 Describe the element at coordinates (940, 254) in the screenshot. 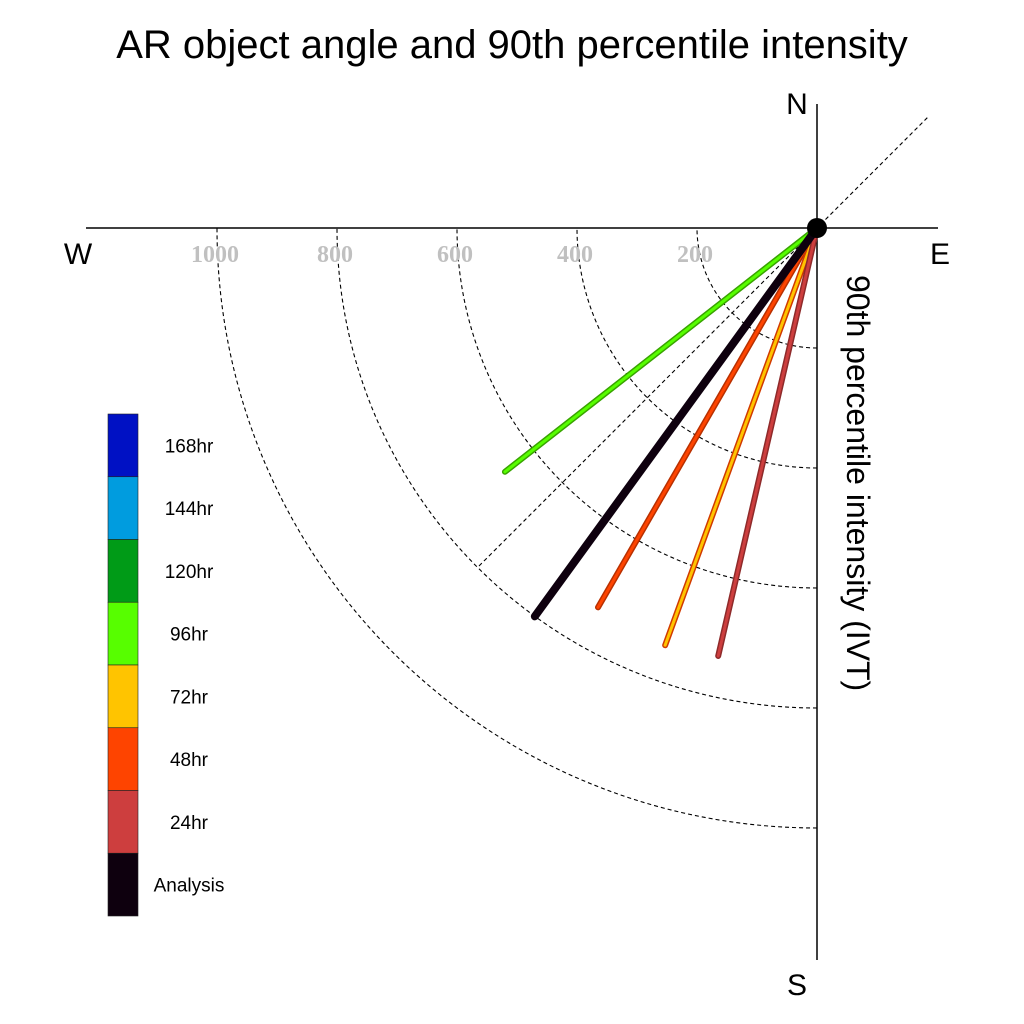

I see `compass-east: E` at that location.